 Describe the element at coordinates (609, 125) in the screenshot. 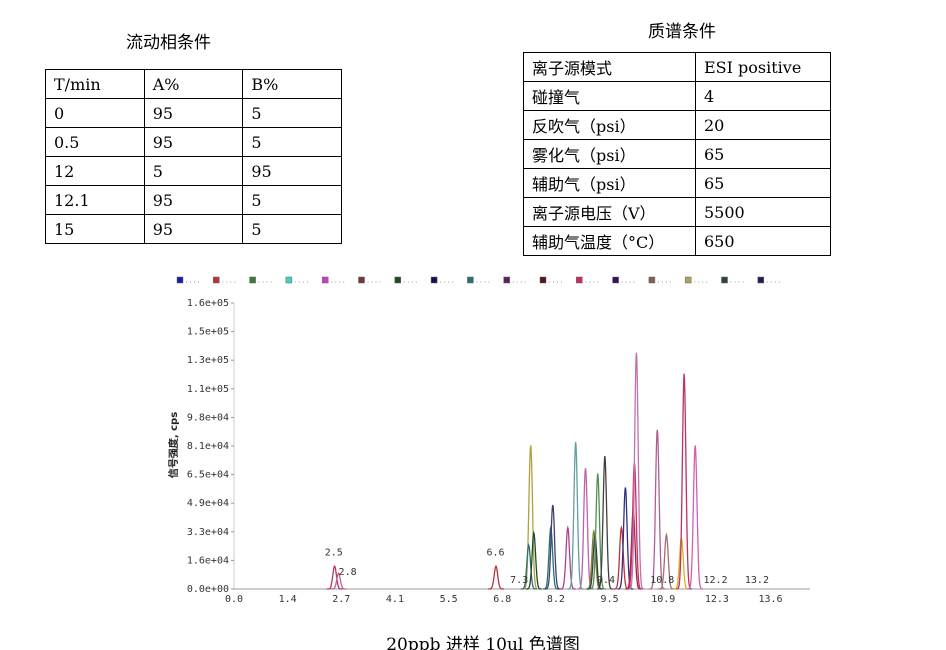

I see `cell: 反吹气（psi）` at that location.